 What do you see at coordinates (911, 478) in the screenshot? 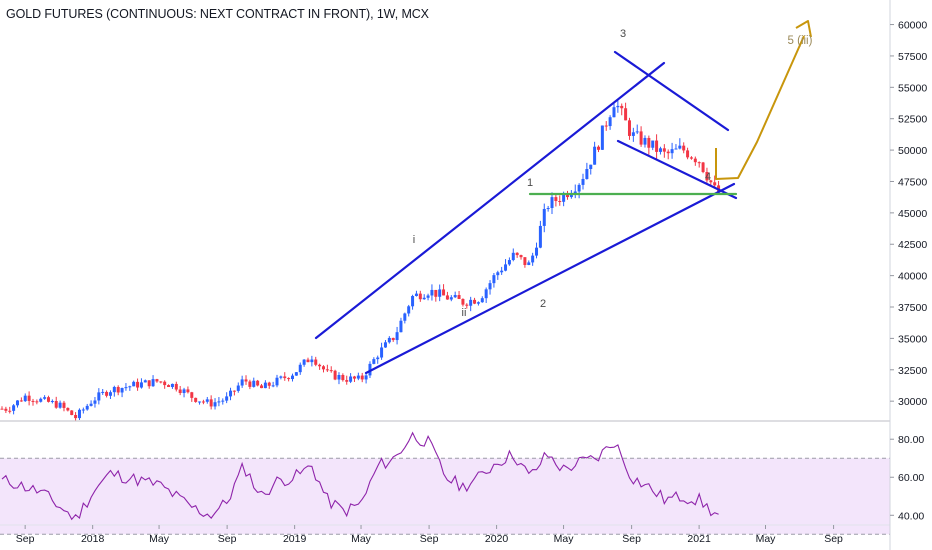
I see `rsi-tick-label: 60.00` at bounding box center [911, 478].